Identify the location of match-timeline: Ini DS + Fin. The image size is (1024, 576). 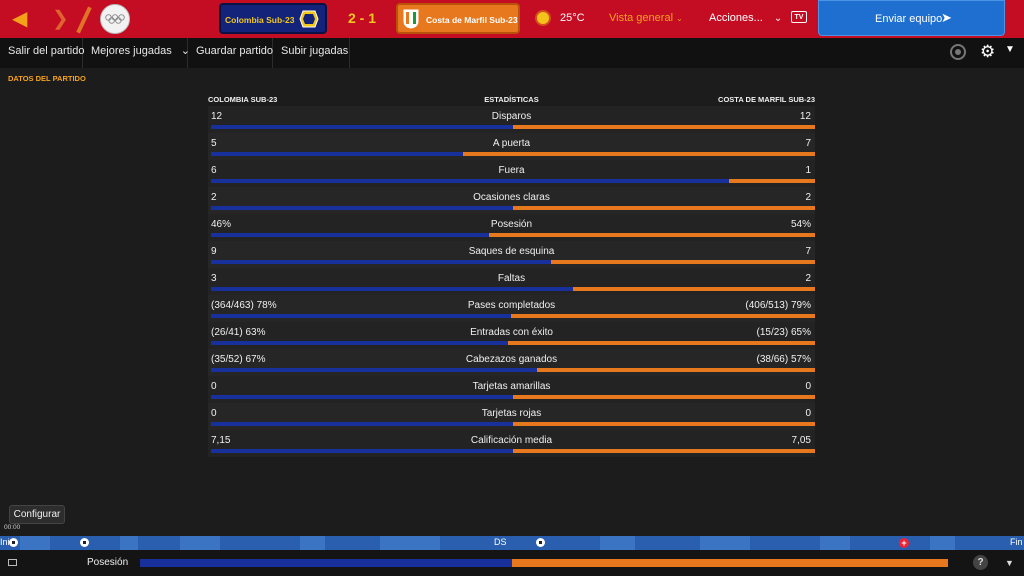
(512, 543).